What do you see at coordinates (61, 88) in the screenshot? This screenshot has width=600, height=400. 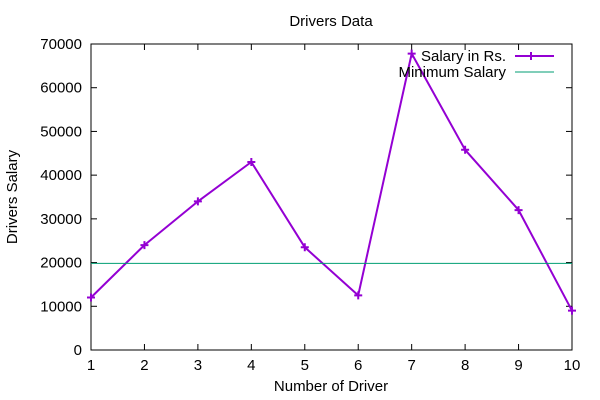 I see `y-tick-label: 60000` at bounding box center [61, 88].